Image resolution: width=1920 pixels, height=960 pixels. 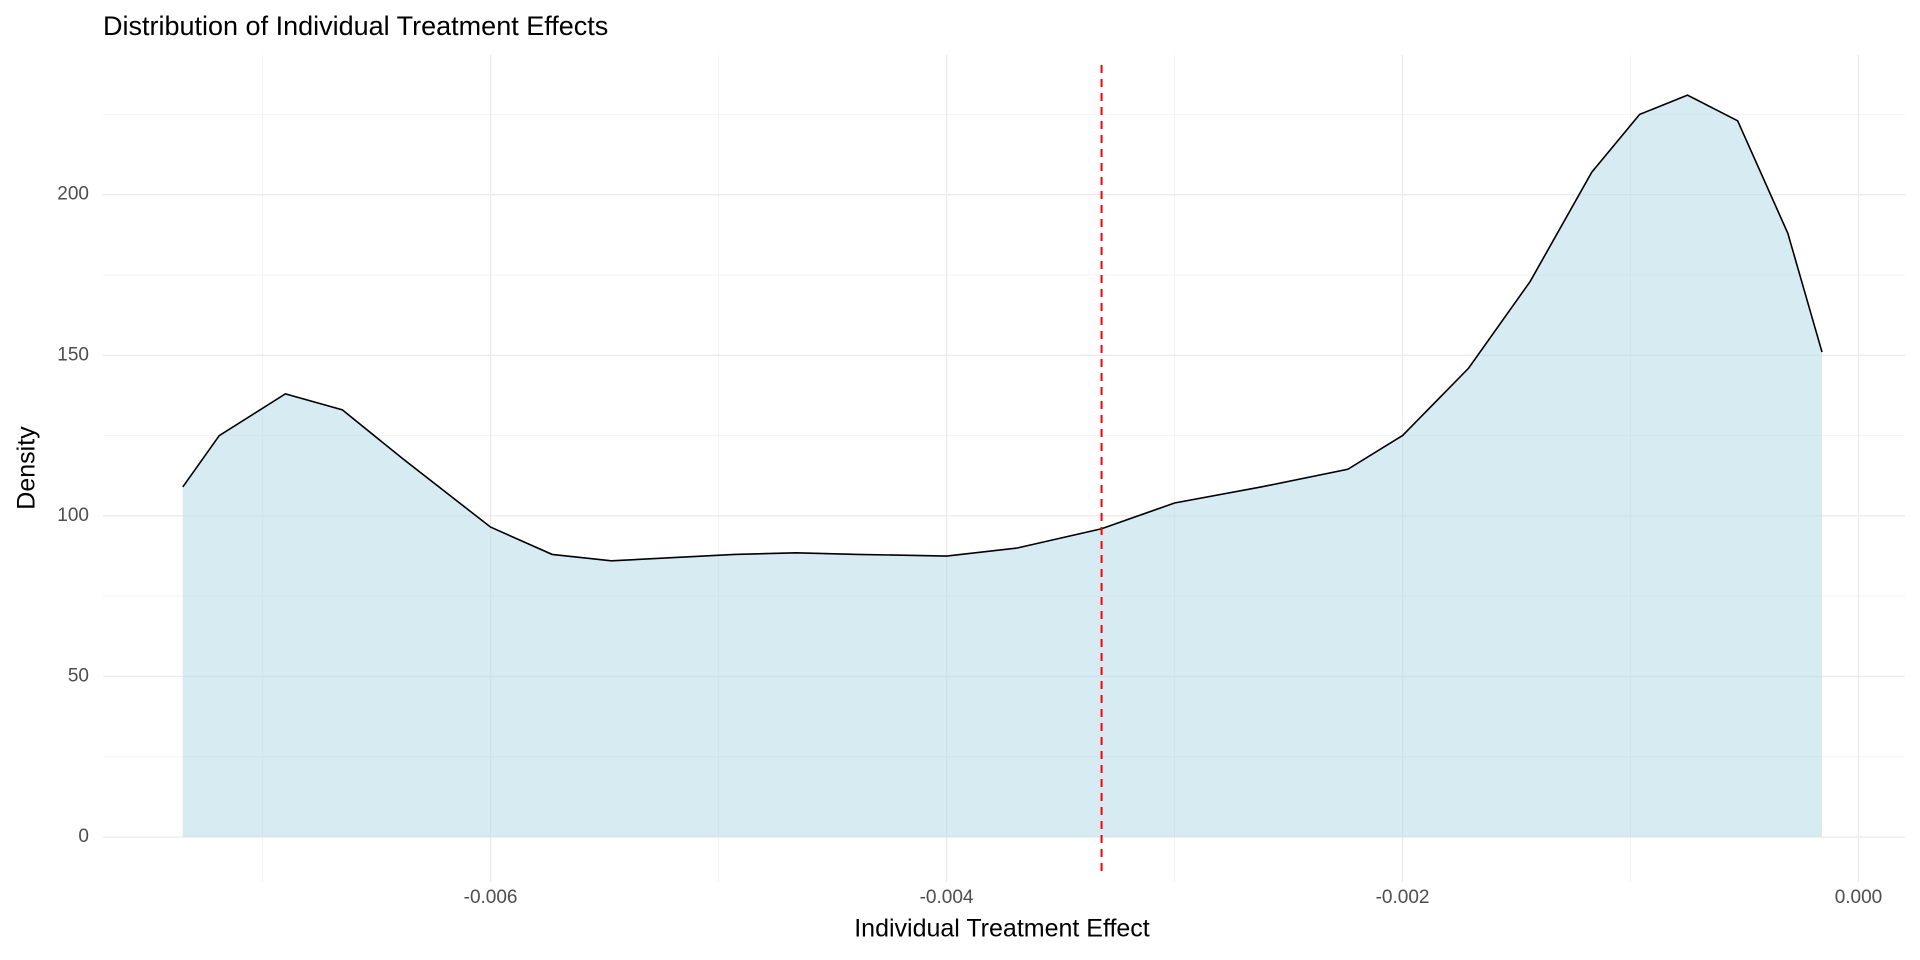 What do you see at coordinates (491, 897) in the screenshot?
I see `x-tick-label: -0.006` at bounding box center [491, 897].